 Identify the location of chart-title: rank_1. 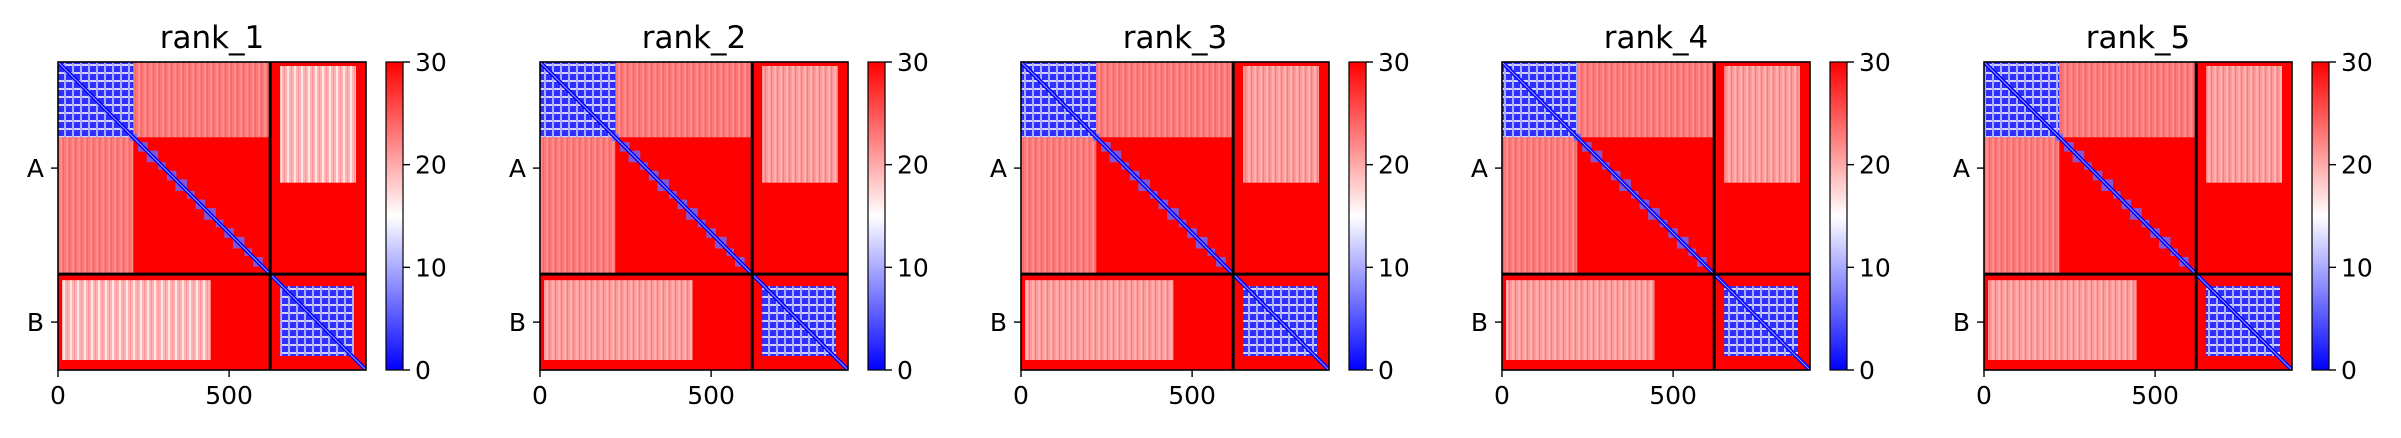
(212, 38).